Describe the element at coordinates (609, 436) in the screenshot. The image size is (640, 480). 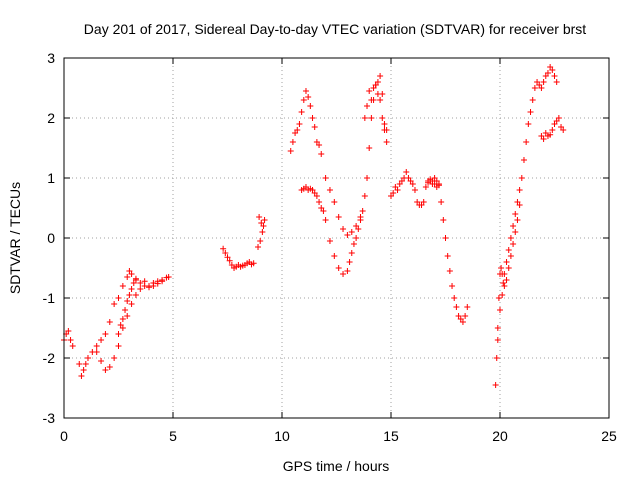
I see `x-tick-label: 25` at that location.